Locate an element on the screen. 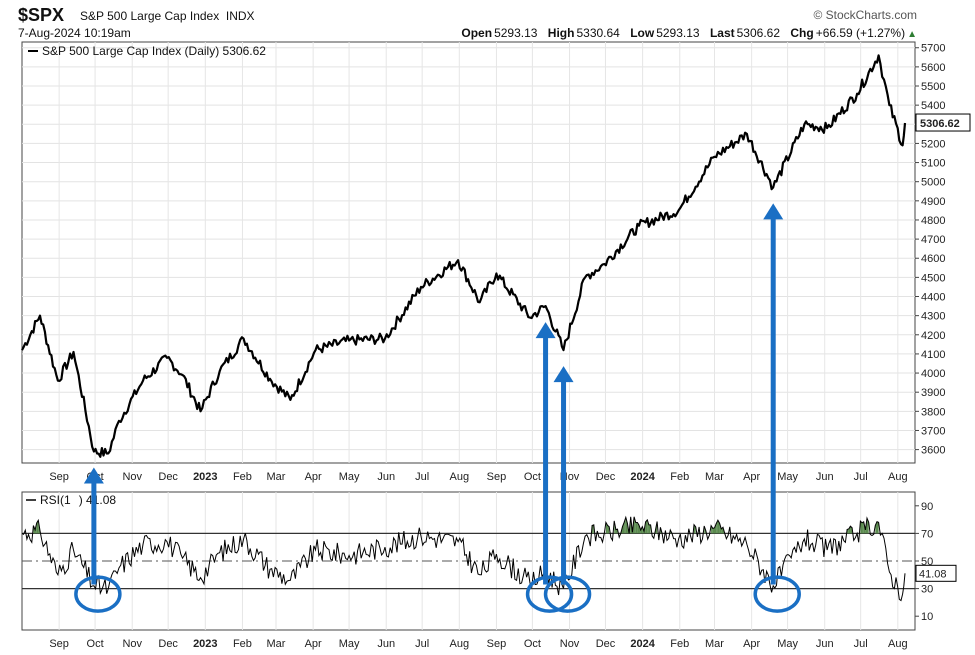 The image size is (975, 655). price-y-tick-label: 4500 is located at coordinates (933, 278).